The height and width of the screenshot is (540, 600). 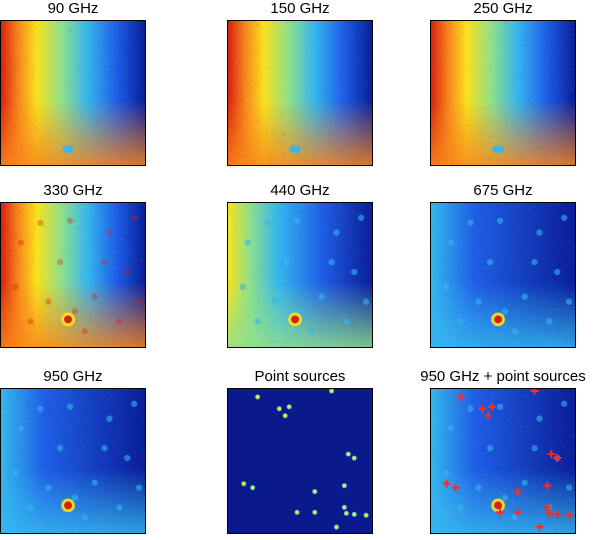 I want to click on panel-title: 950 GHz + point sources, so click(x=503, y=376).